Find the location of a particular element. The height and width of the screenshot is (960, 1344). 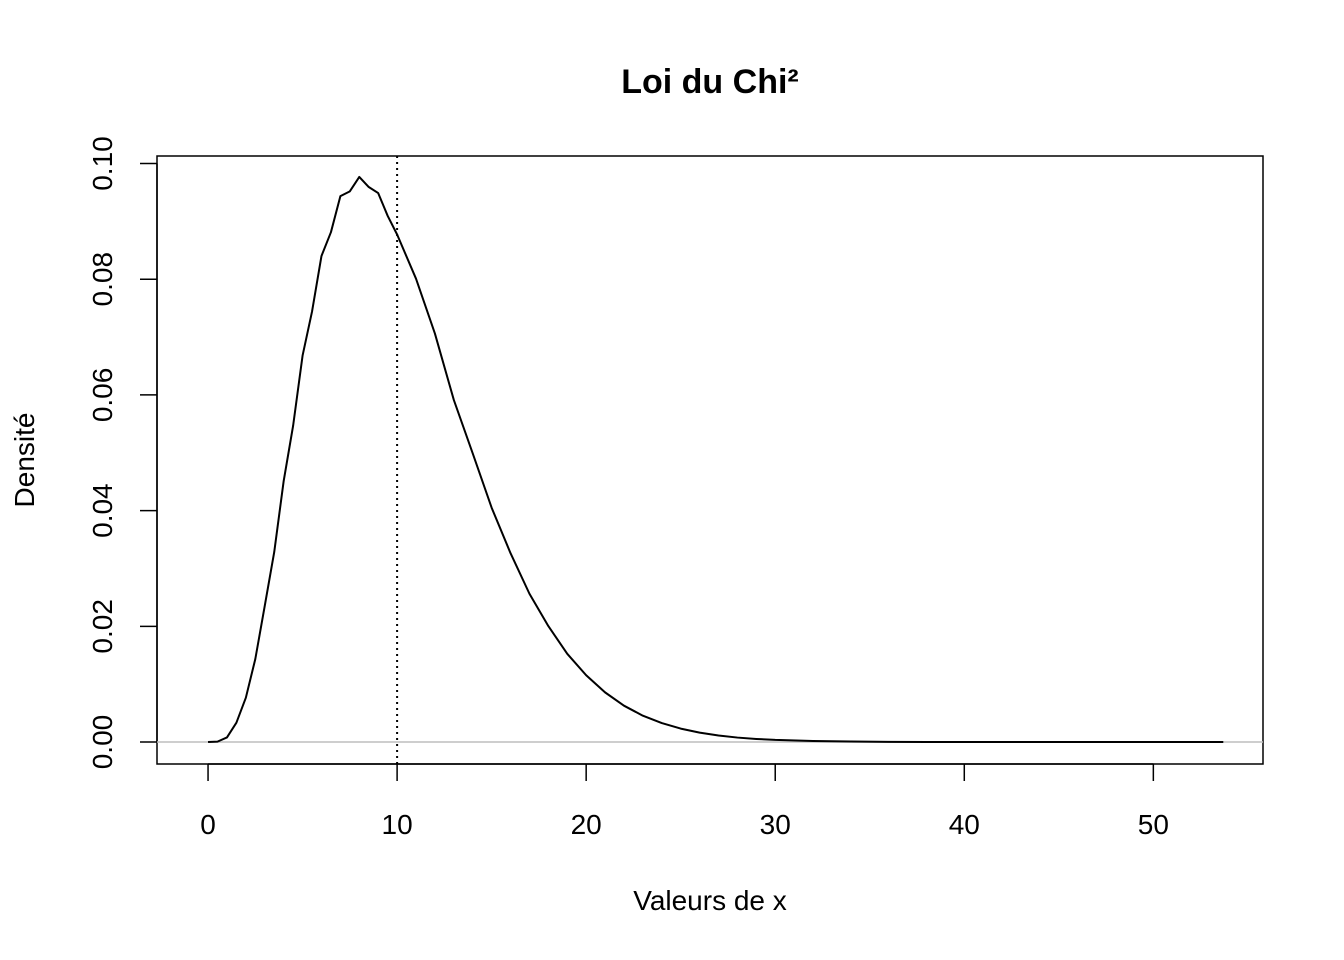

x-axis: 0 10 20 30 40 50 is located at coordinates (684, 801).